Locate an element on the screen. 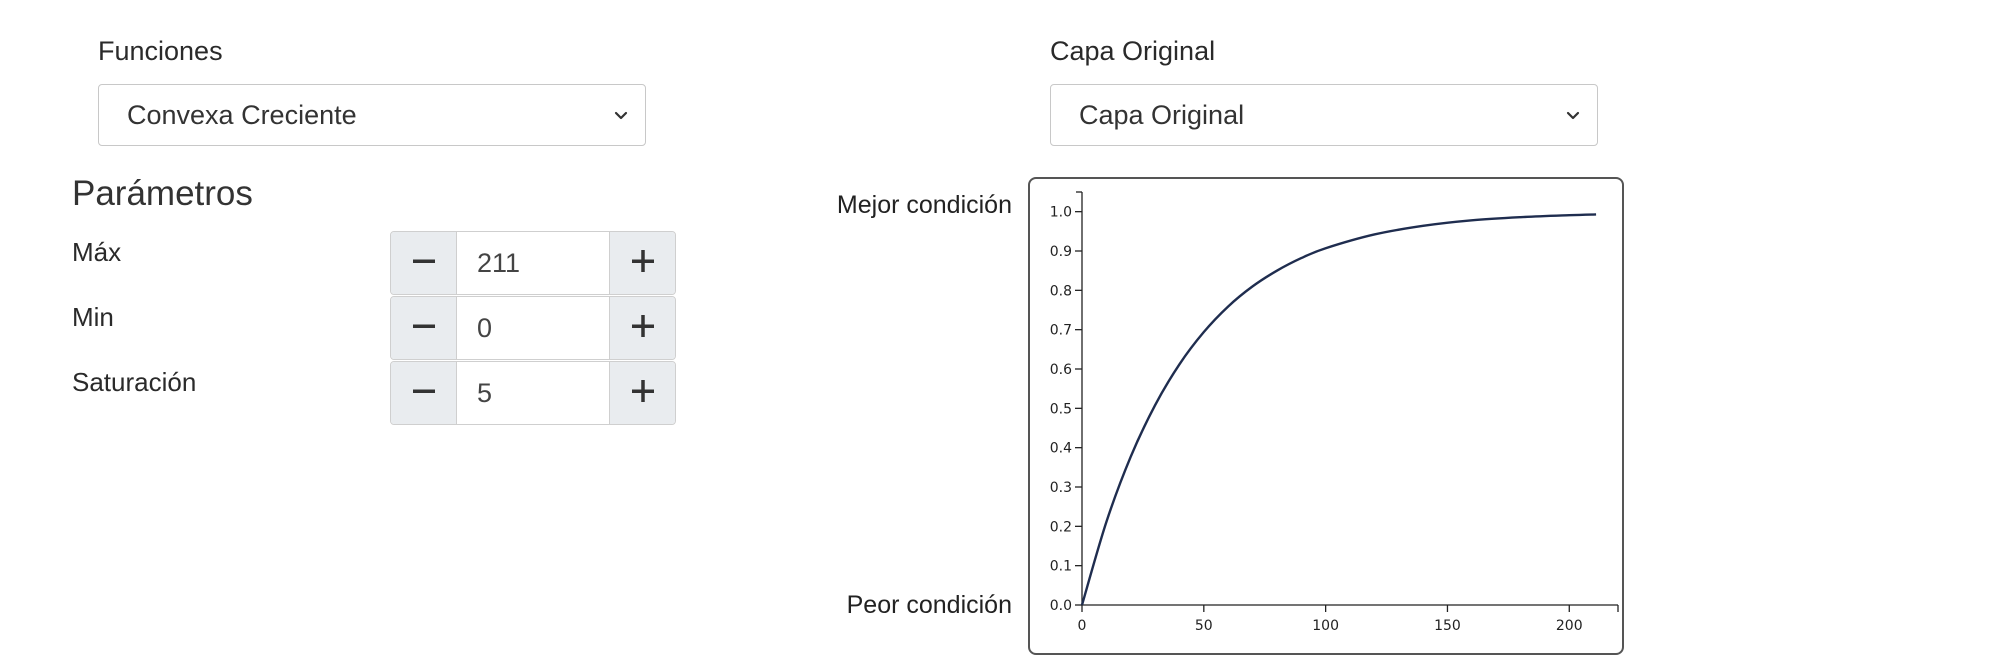  param-saturation-label: Saturación is located at coordinates (134, 382).